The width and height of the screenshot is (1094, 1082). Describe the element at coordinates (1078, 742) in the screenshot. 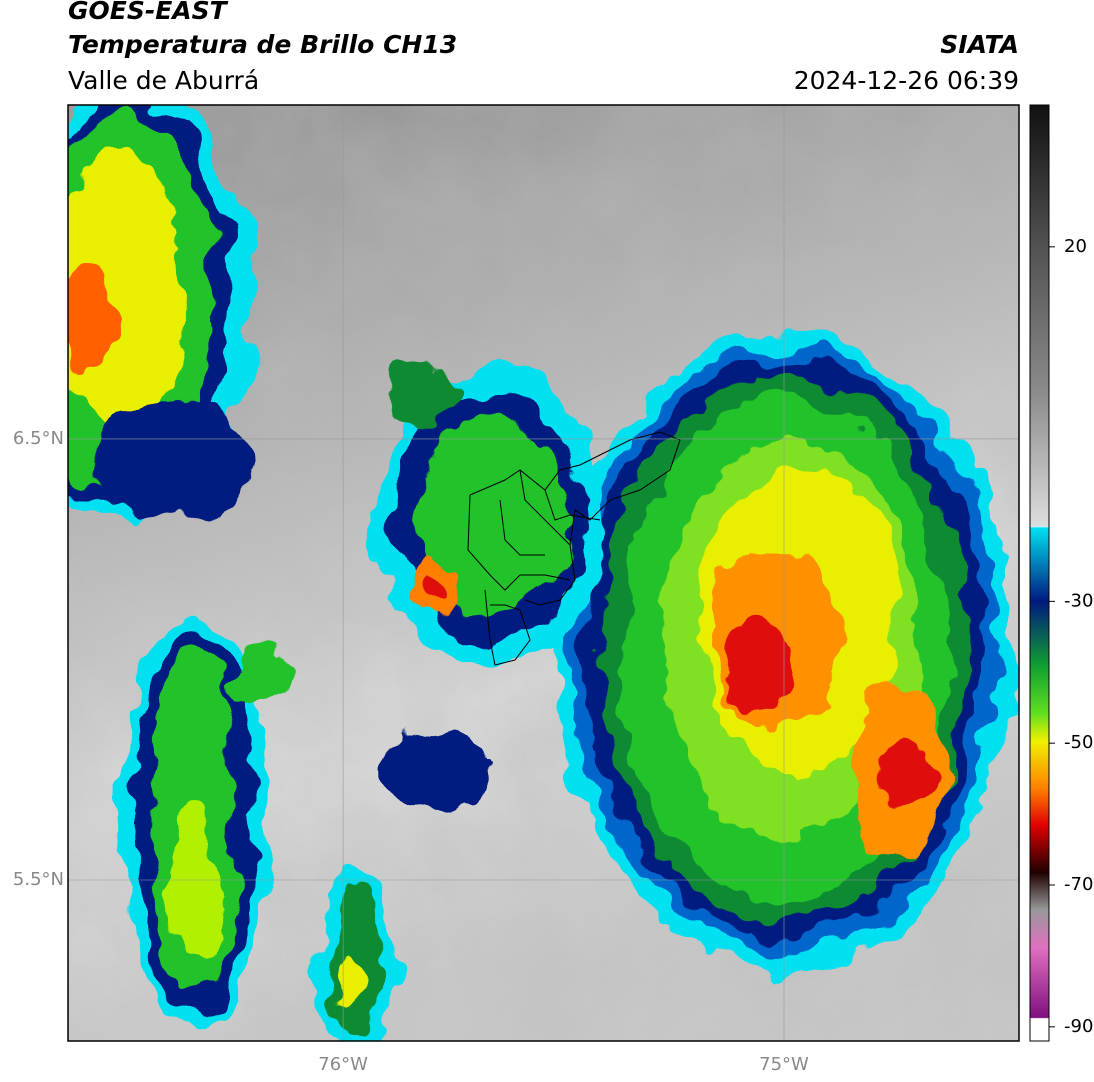

I see `colorbar-tick-label: -50` at that location.